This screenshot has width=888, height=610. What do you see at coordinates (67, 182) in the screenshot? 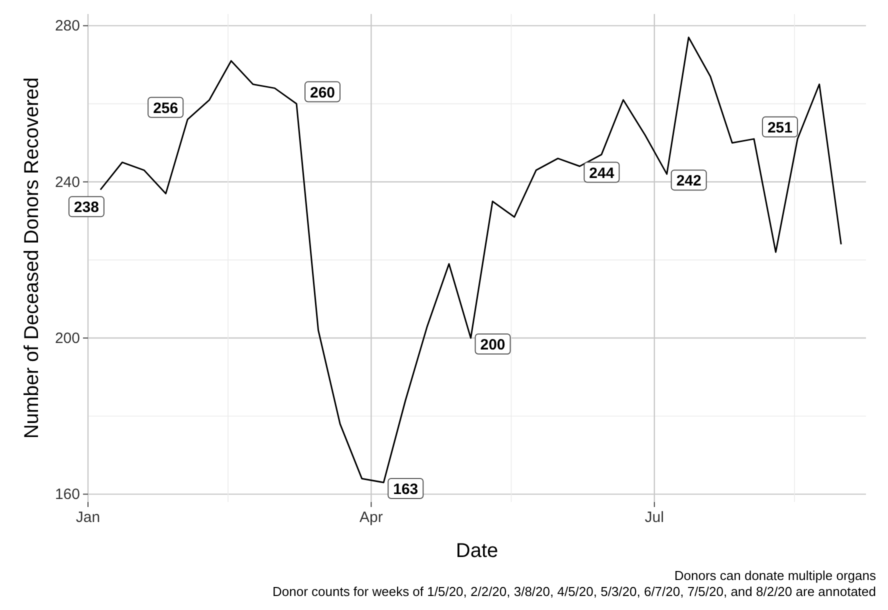
I see `y-tick-label: 240` at bounding box center [67, 182].